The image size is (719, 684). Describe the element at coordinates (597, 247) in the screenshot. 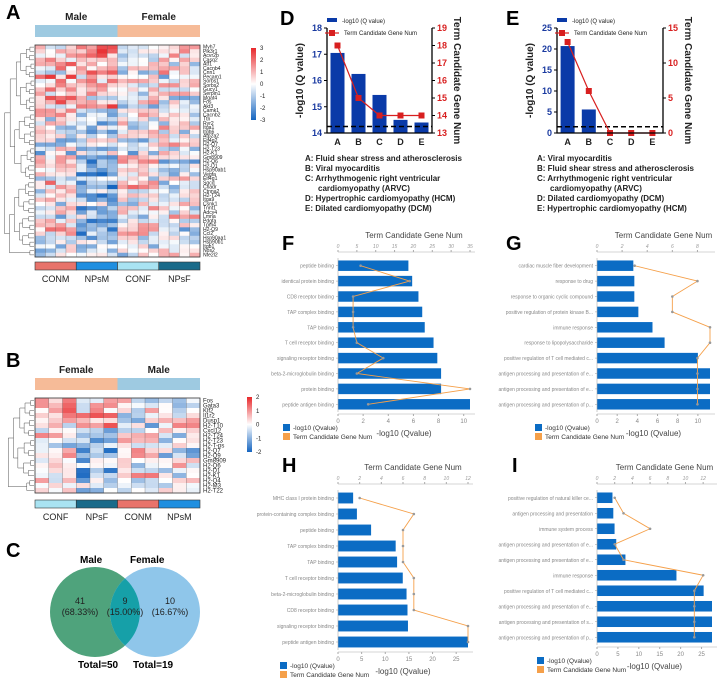

I see `x2-tick-label: 0` at that location.